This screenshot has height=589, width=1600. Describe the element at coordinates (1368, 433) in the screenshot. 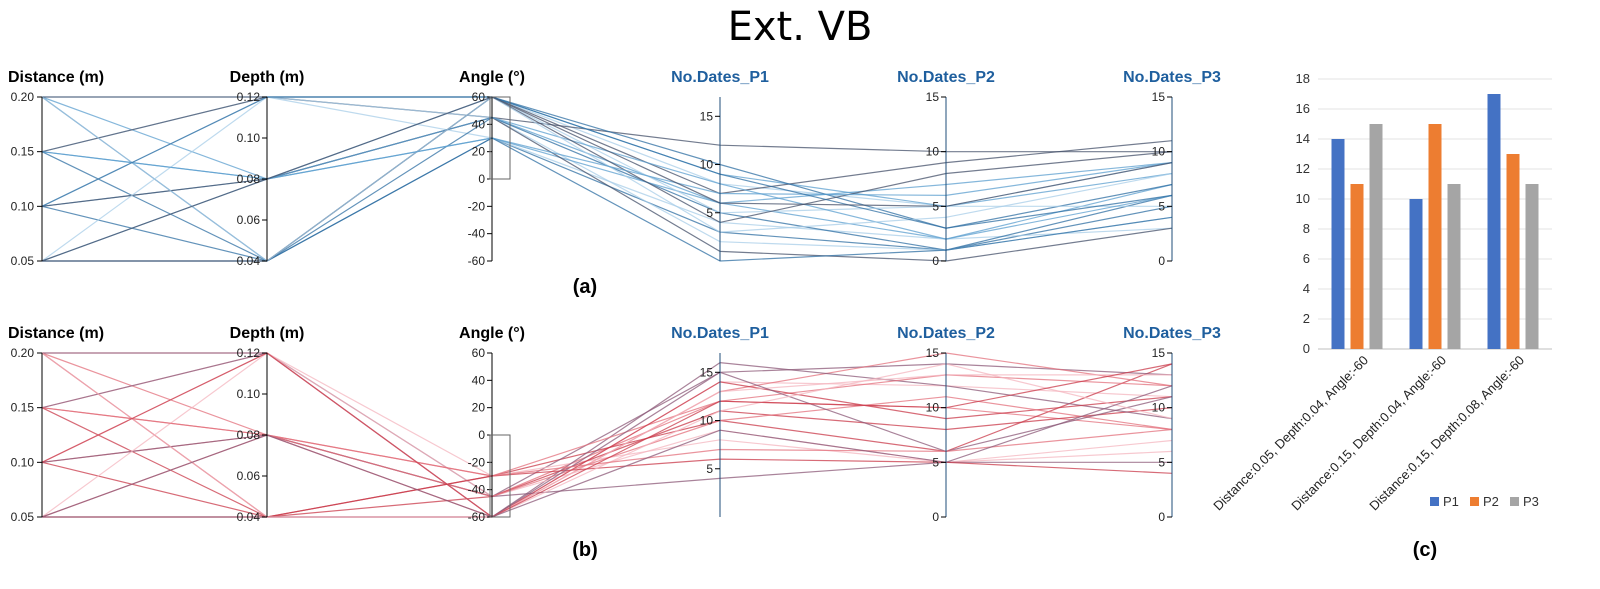

I see `x-category-label: Distance:0.15, Depth:0.04, Angle:-60` at that location.